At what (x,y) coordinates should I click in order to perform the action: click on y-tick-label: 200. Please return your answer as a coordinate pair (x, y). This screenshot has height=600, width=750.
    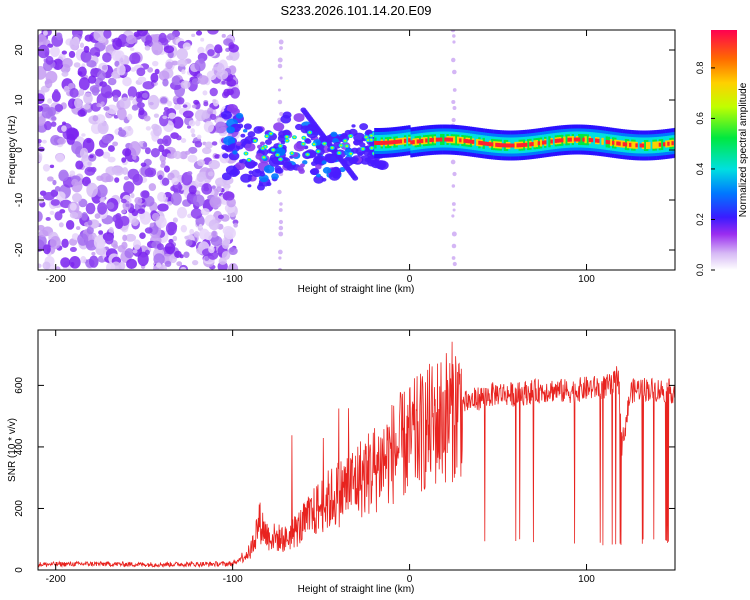
    Looking at the image, I should click on (19, 508).